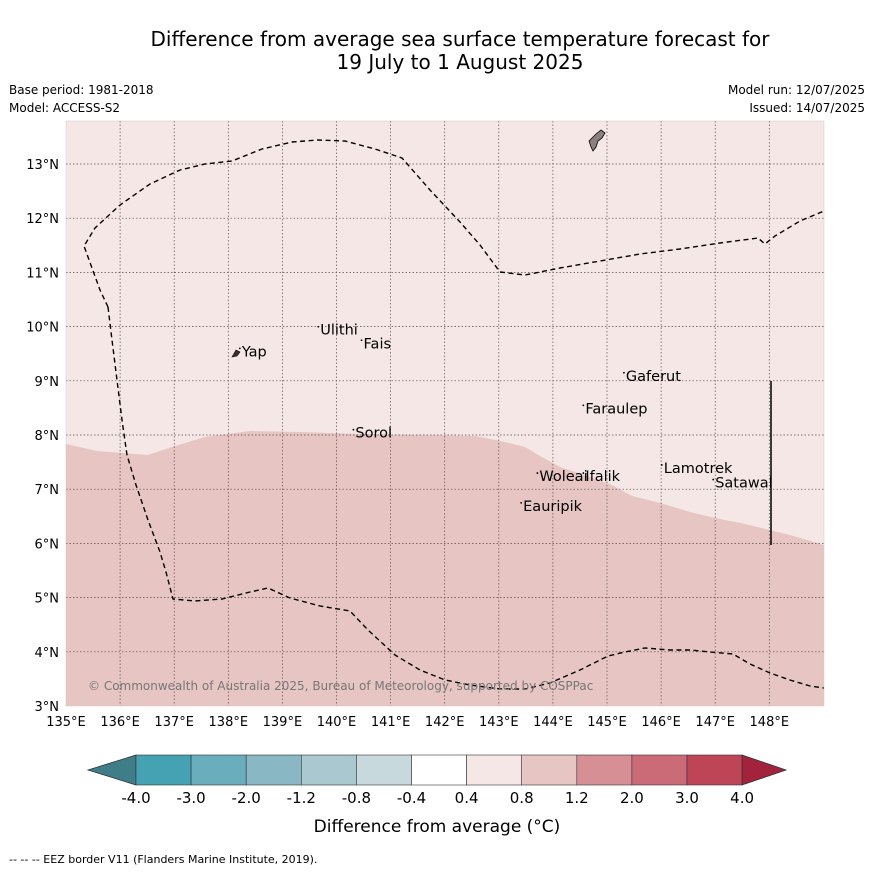  Describe the element at coordinates (743, 484) in the screenshot. I see `island-label: Satawal` at that location.